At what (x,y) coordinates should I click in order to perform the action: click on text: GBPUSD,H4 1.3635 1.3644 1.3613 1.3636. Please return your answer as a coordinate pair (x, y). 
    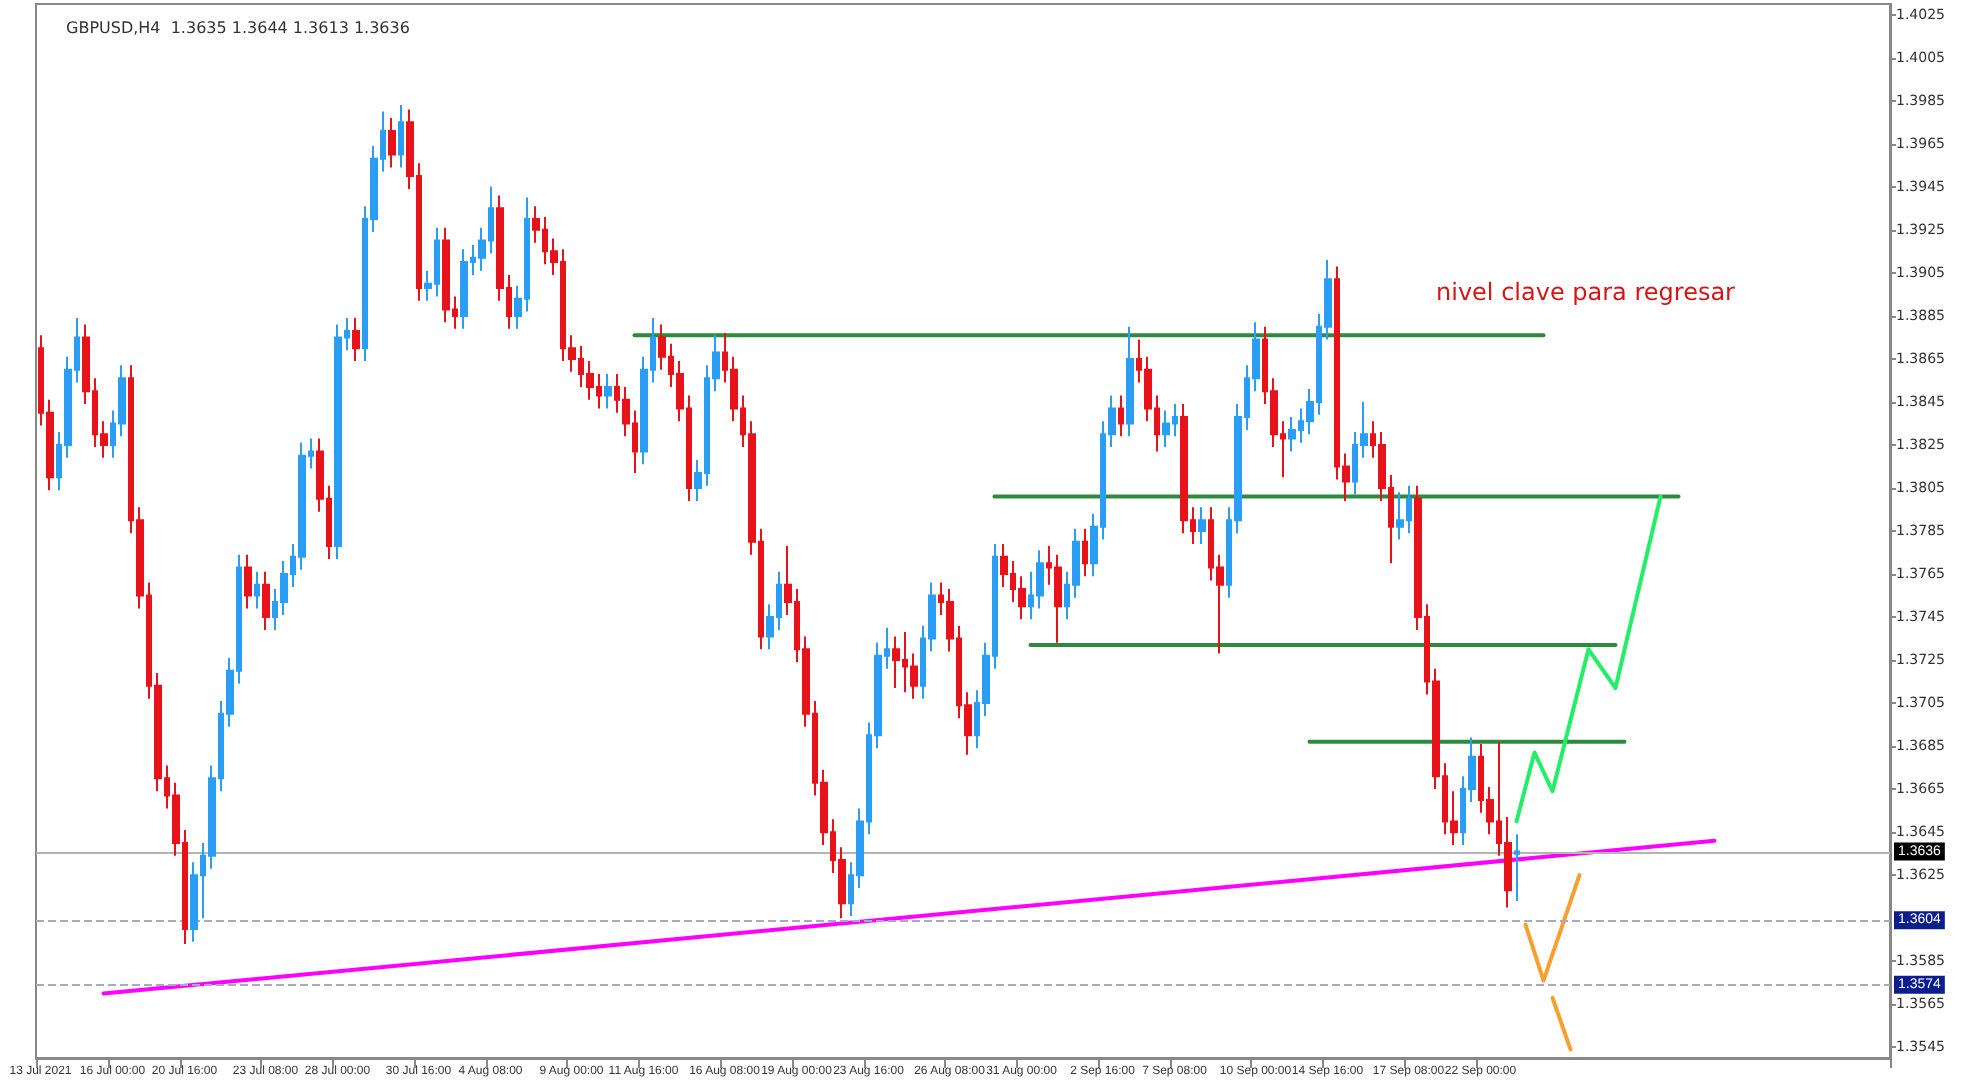
    Looking at the image, I should click on (238, 28).